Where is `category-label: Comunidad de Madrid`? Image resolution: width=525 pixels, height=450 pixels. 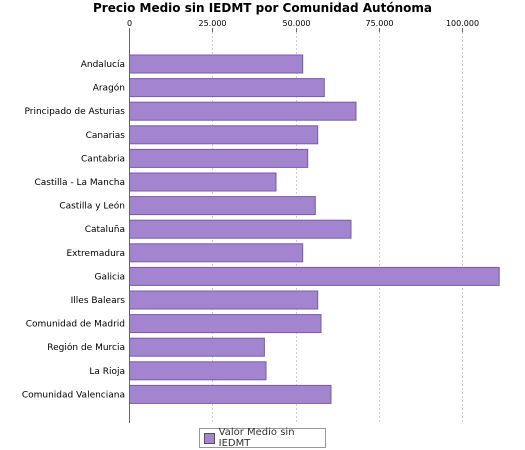
category-label: Comunidad de Madrid is located at coordinates (75, 325).